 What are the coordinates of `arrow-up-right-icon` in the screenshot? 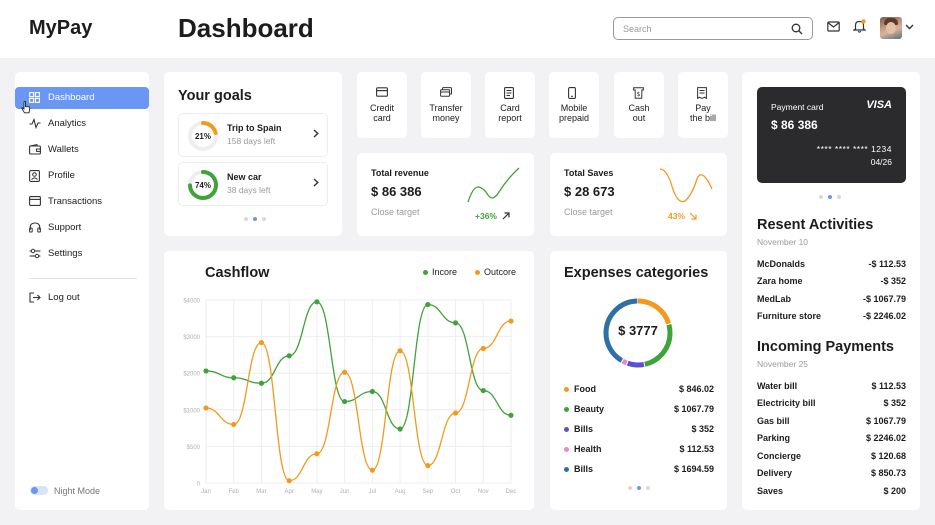 It's located at (506, 216).